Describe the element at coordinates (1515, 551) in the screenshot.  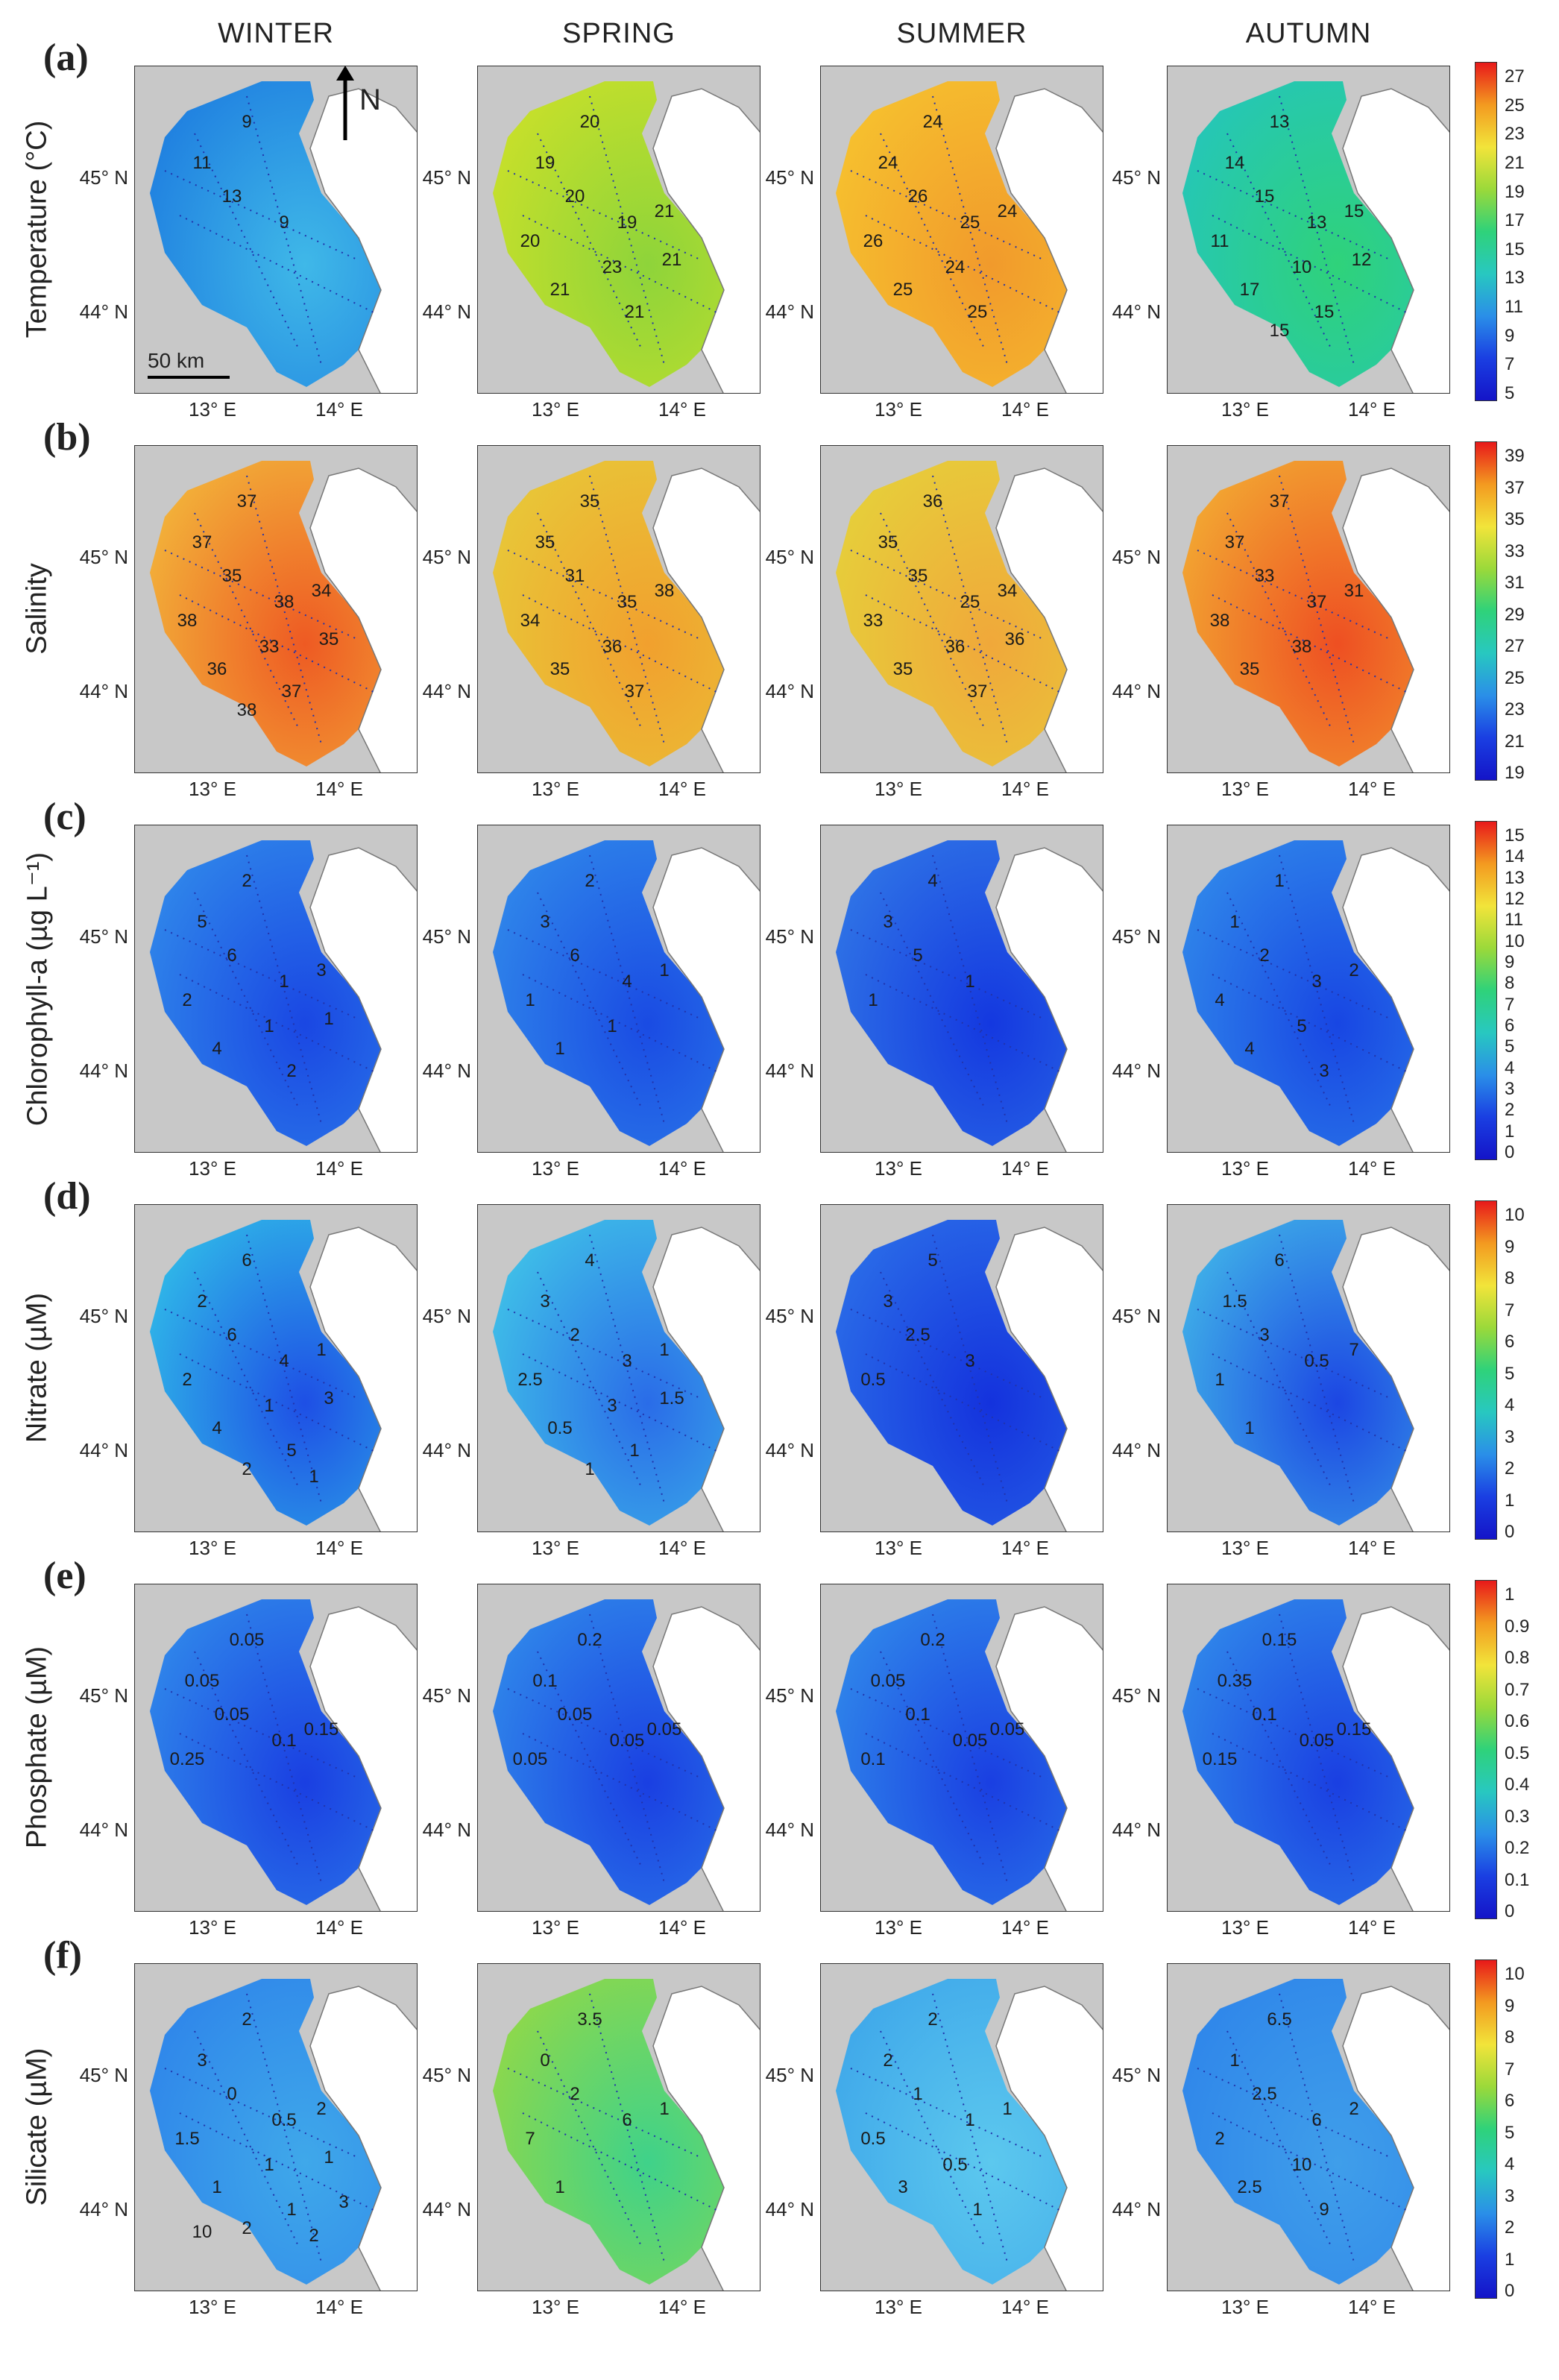
I see `colorbar-tick: 33` at that location.